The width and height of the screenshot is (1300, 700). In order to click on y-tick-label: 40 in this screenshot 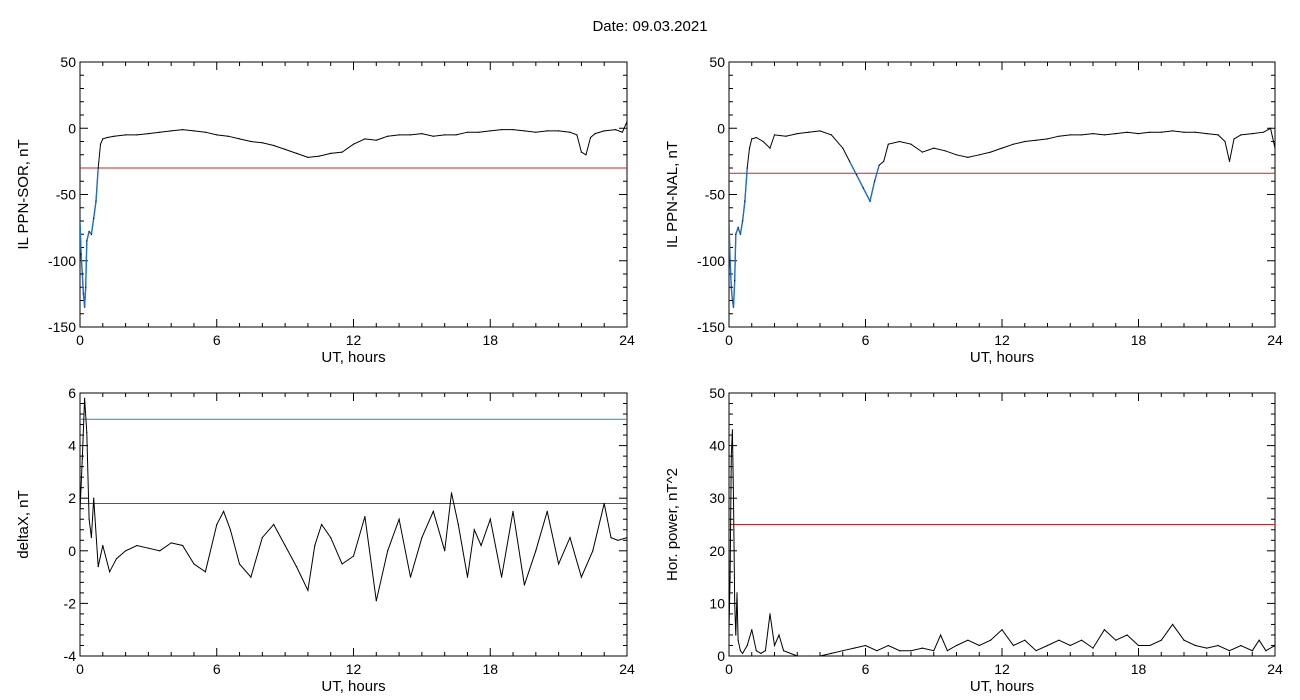, I will do `click(717, 446)`.